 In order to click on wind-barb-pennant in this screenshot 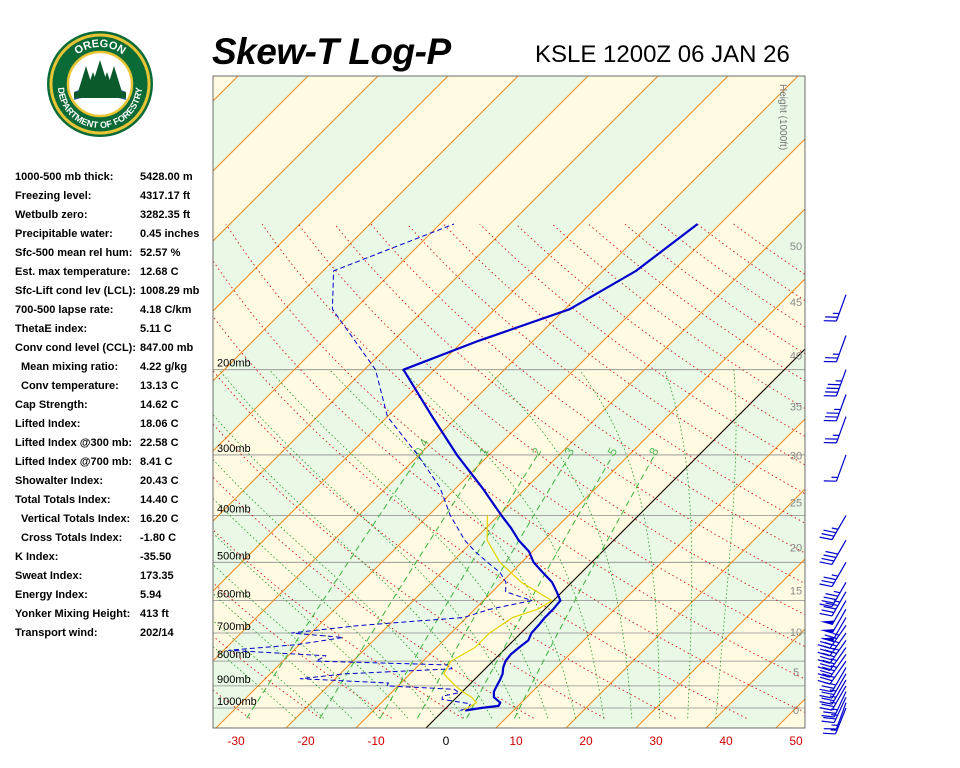, I will do `click(827, 622)`.